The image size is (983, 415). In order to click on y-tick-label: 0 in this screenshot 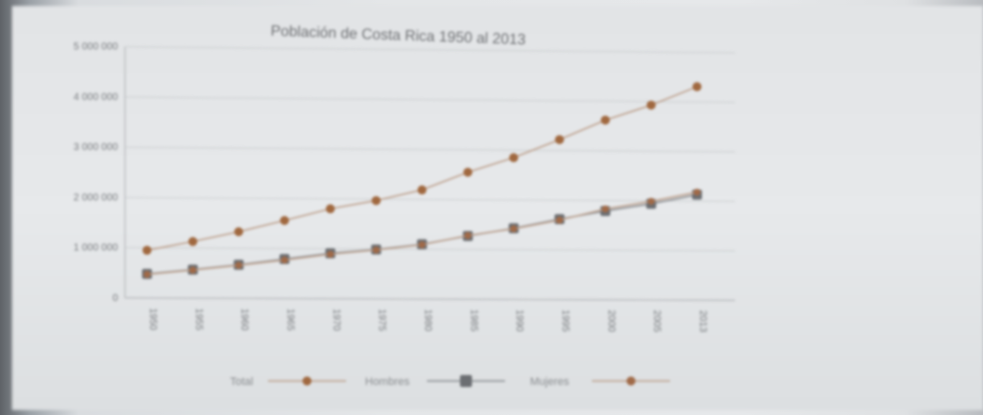, I will do `click(115, 298)`.